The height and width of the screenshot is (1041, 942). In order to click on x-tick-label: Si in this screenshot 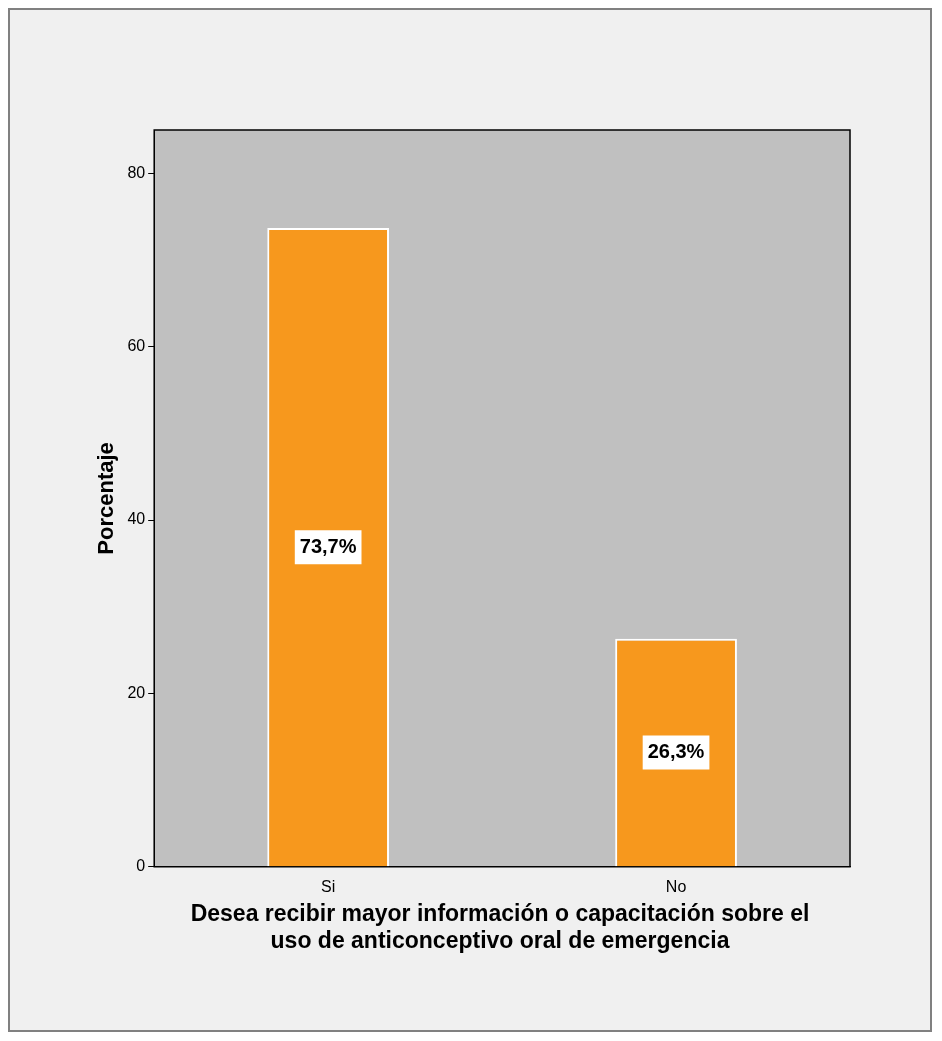, I will do `click(328, 886)`.